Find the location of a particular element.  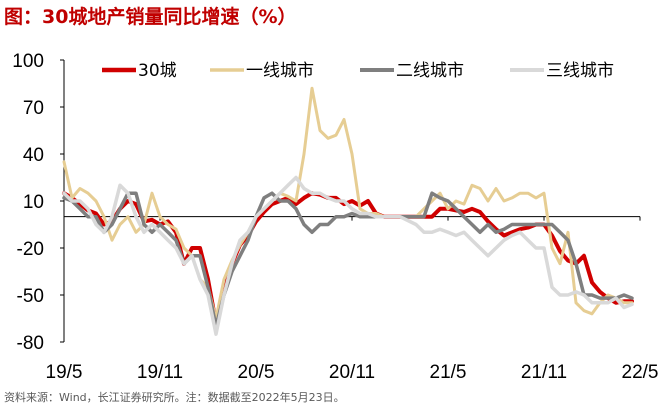

legend-label-2: 一线城市 is located at coordinates (280, 71).